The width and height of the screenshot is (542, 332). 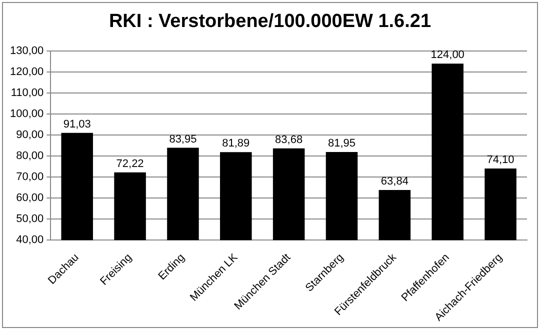 What do you see at coordinates (27, 114) in the screenshot?
I see `y-tick-label: 100,00` at bounding box center [27, 114].